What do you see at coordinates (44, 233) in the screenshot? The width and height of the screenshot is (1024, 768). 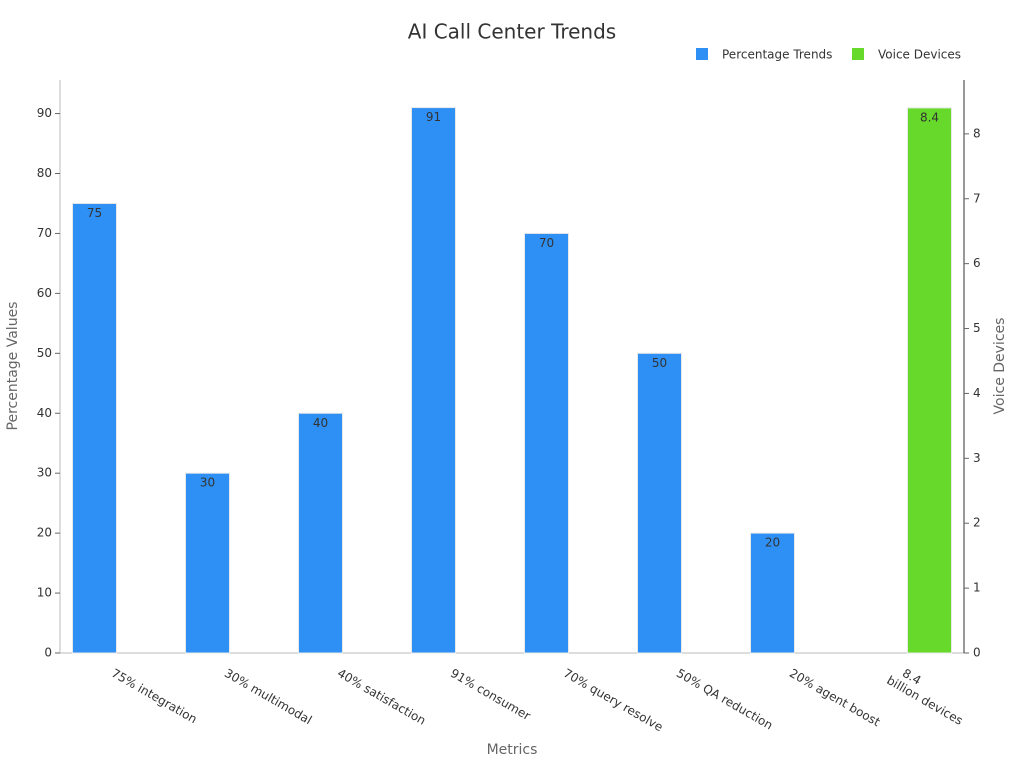 I see `y-tick-label: 70` at bounding box center [44, 233].